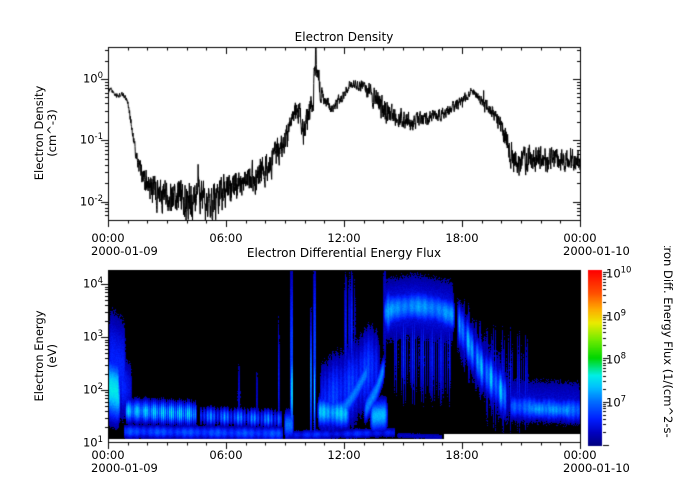 The height and width of the screenshot is (492, 687). What do you see at coordinates (344, 253) in the screenshot?
I see `flux-plot-title: Electron Differential Energy Flux` at bounding box center [344, 253].